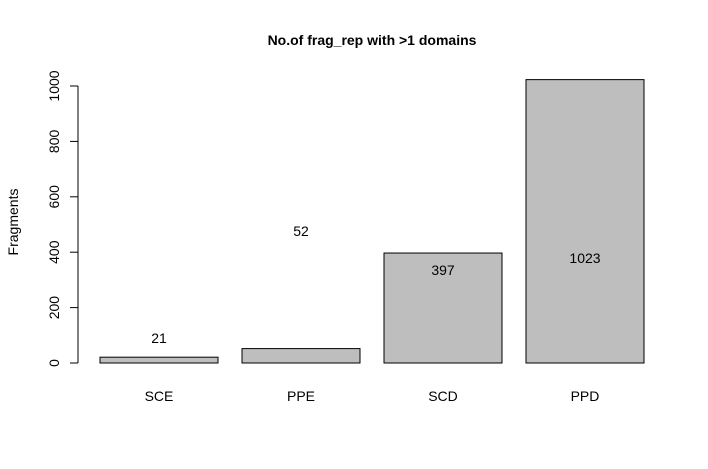 This screenshot has height=469, width=708. What do you see at coordinates (159, 360) in the screenshot?
I see `bar-sce` at bounding box center [159, 360].